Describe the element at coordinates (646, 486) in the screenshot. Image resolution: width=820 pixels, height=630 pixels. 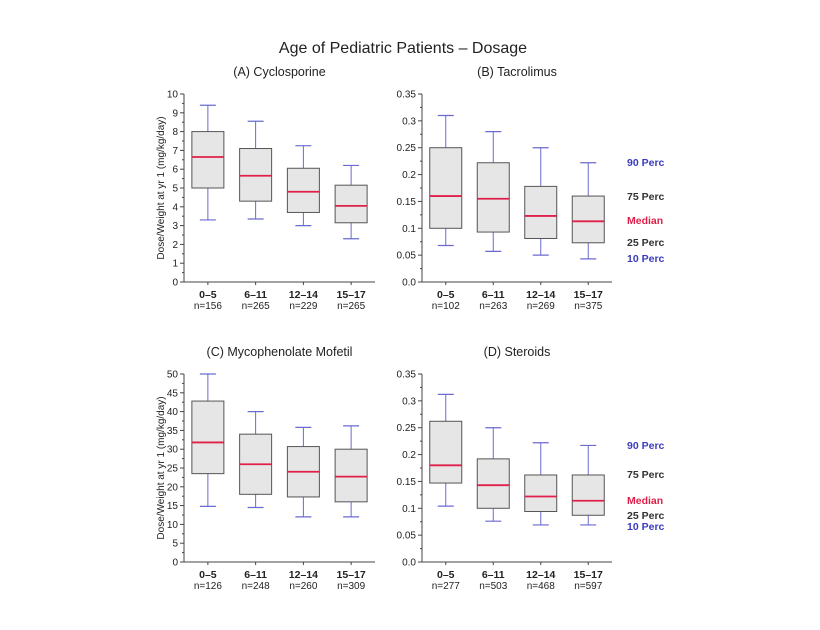
I see `legend-bottom: 90 Perc 75 Perc Median 25 Perc 10 Perc` at that location.